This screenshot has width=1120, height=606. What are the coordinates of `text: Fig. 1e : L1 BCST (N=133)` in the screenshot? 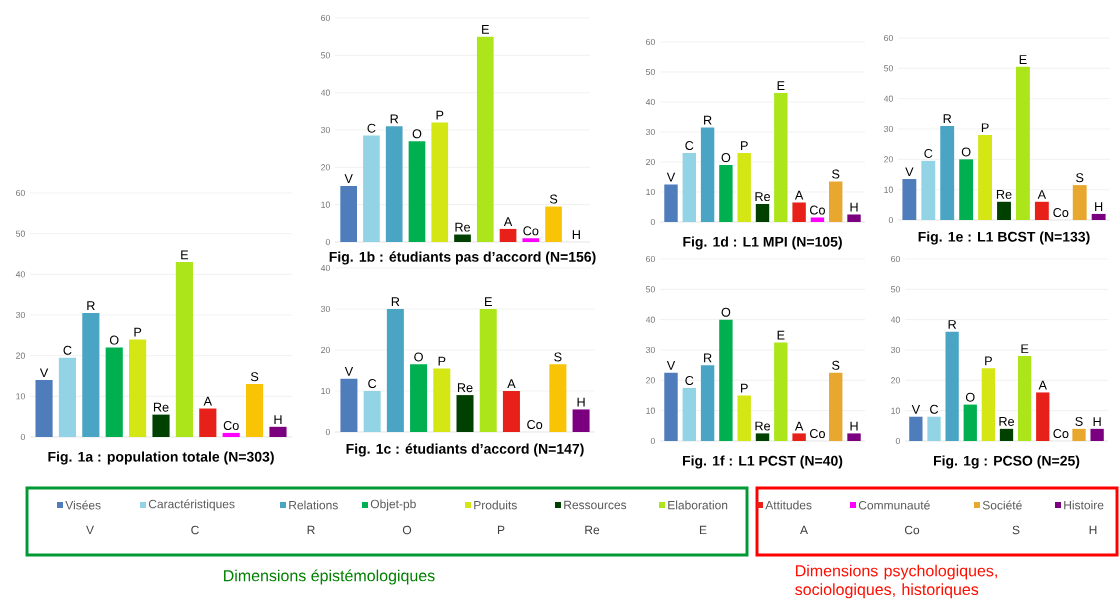 It's located at (1004, 238).